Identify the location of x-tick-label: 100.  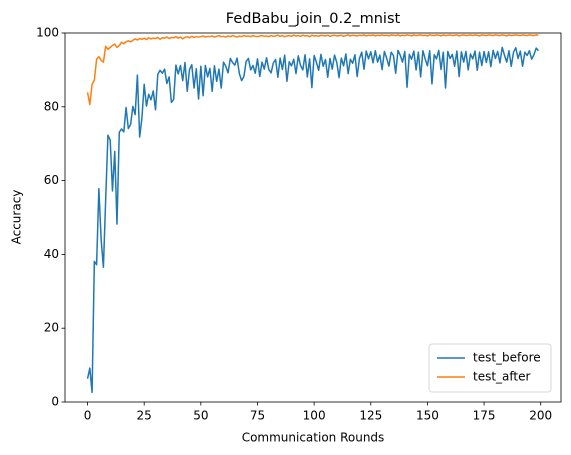
(314, 416).